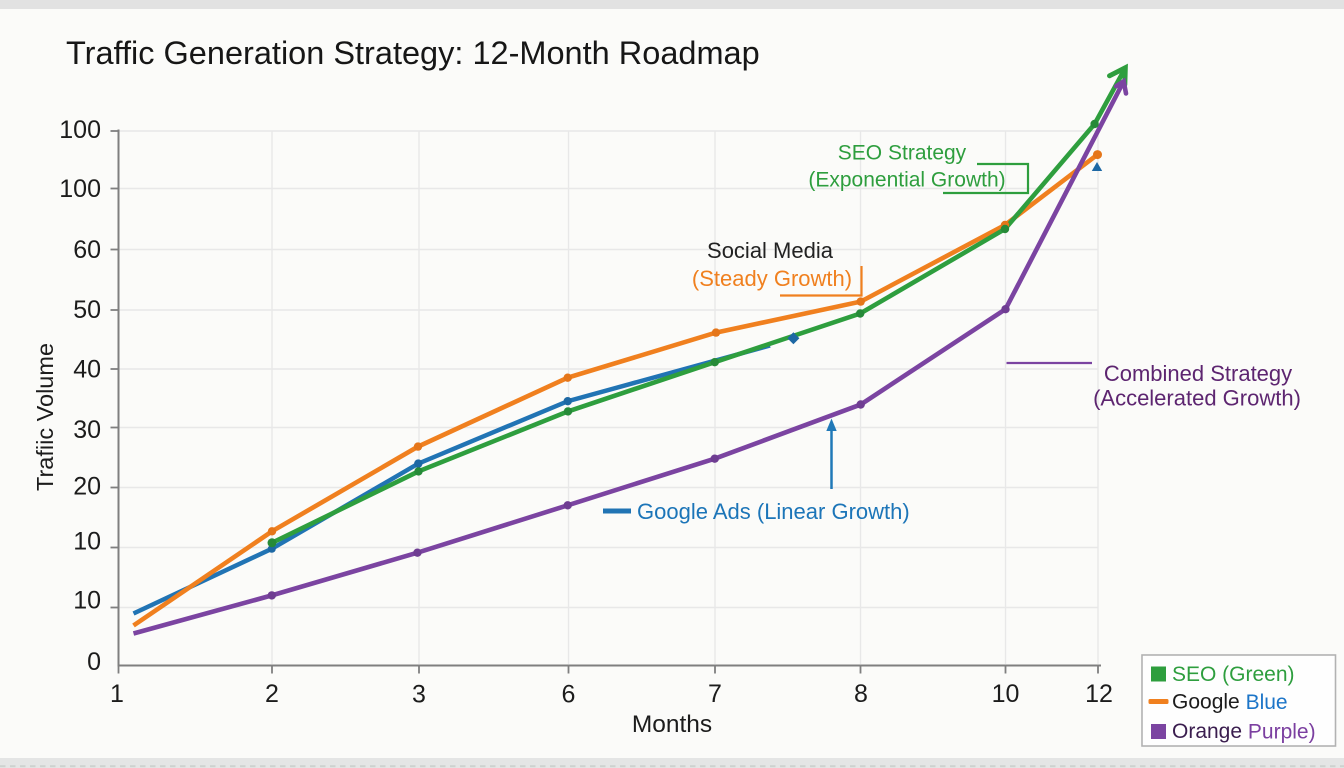 This screenshot has width=1344, height=768. Describe the element at coordinates (87, 430) in the screenshot. I see `svg-text: 30` at that location.